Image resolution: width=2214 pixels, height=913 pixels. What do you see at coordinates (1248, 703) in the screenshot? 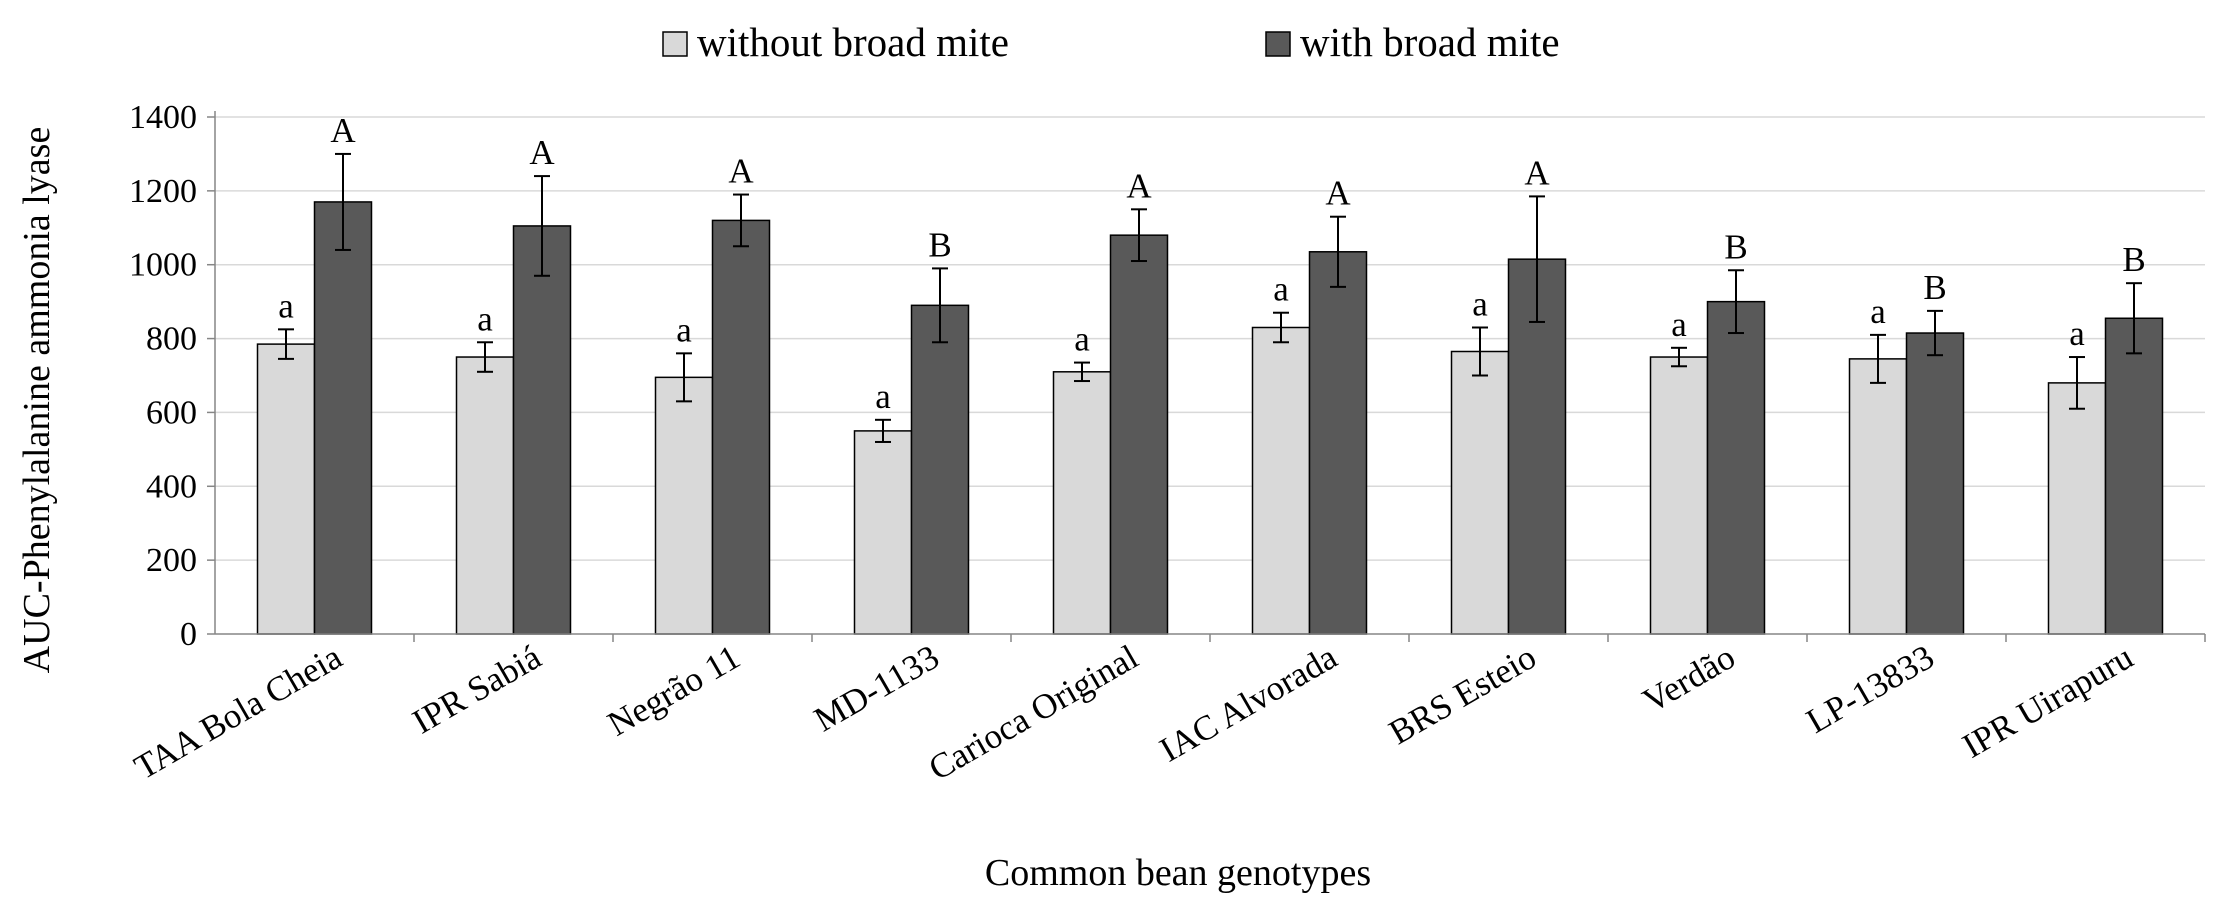
I see `x-tick-label: IAC Alvorada` at bounding box center [1248, 703].